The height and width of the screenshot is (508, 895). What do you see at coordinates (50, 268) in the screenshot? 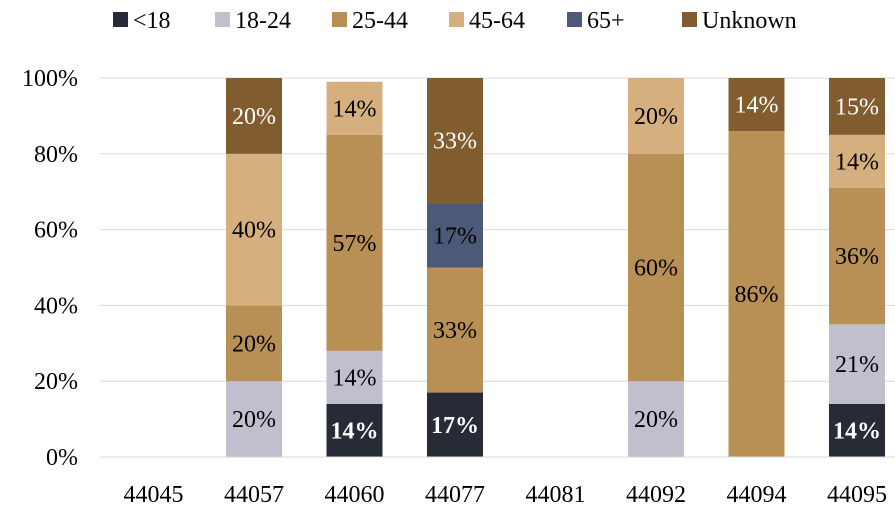
I see `y-axis: 0% 20% 40% 60% 80% 100%` at bounding box center [50, 268].